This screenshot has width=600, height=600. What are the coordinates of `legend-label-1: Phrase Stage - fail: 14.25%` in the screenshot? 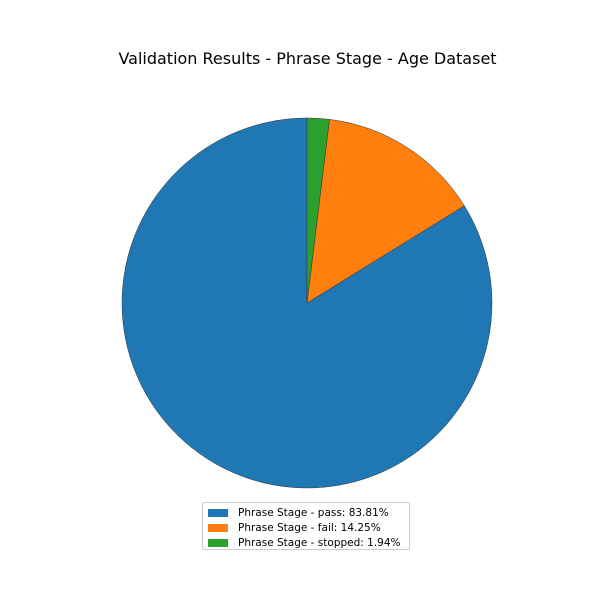 It's located at (309, 527).